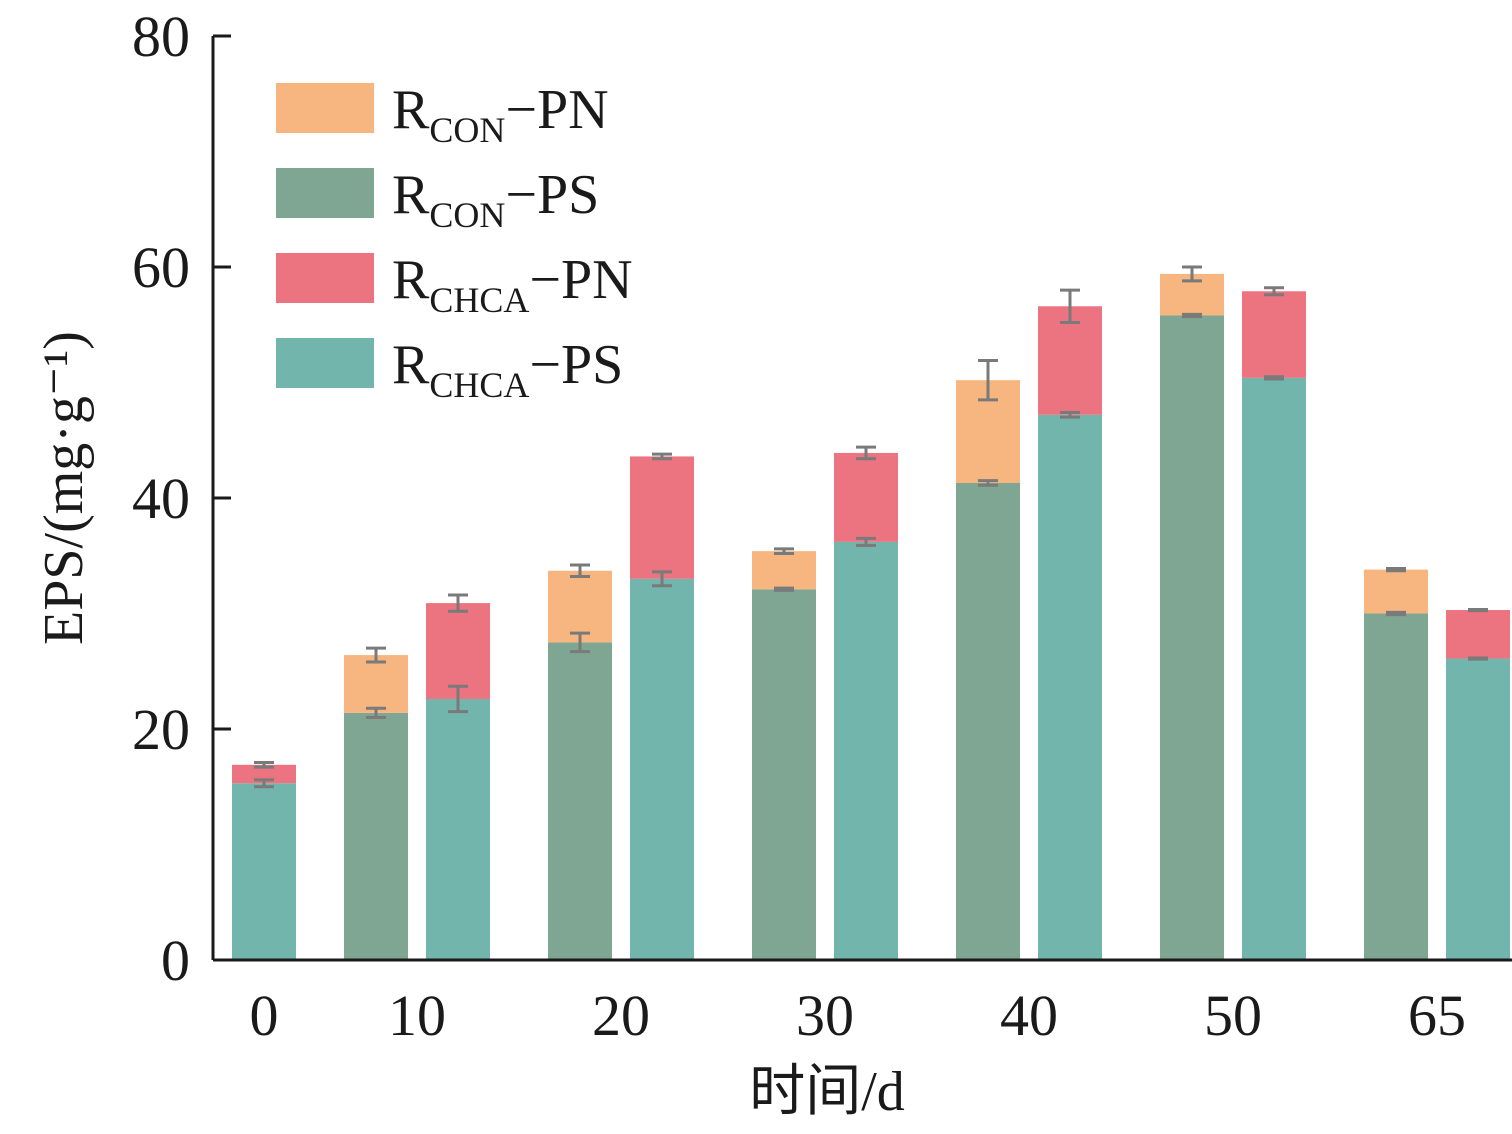 The width and height of the screenshot is (1512, 1134). I want to click on legend-label-rchca-ps: RCHCA−PS, so click(507, 369).